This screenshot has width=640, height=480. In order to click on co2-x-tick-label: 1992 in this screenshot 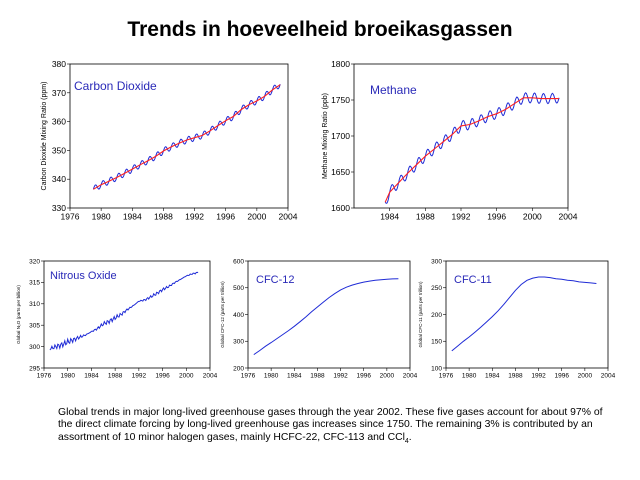, I will do `click(194, 217)`.